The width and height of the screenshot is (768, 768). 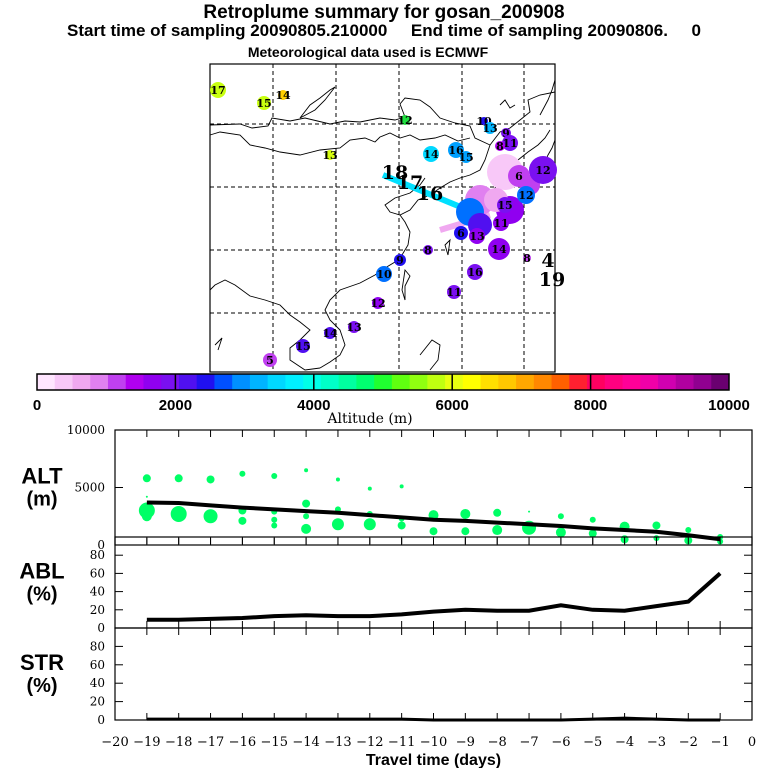 I want to click on colorbar-label: Altitude (m), so click(x=369, y=419).